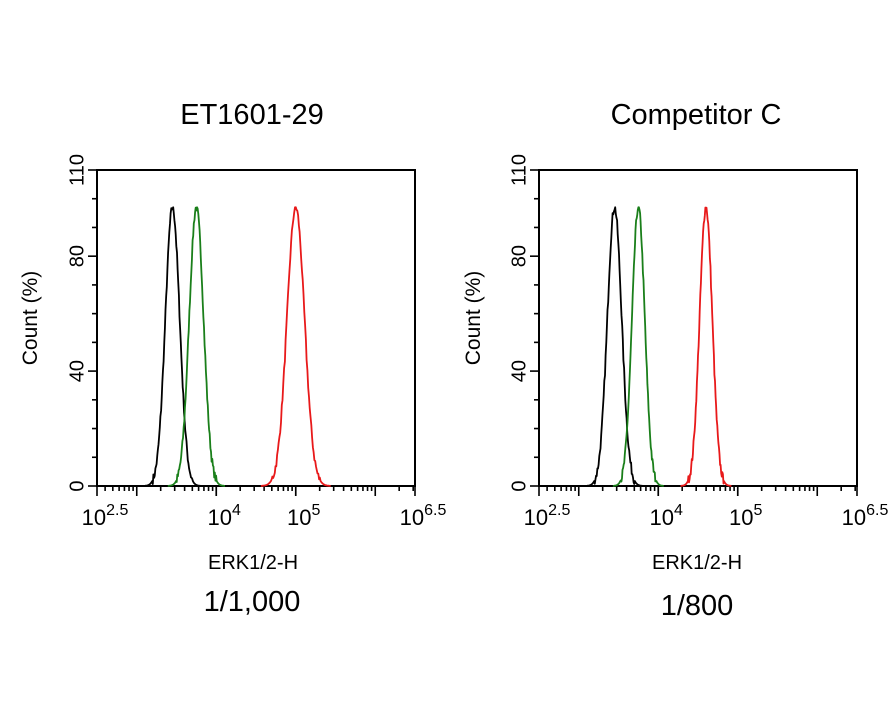 The width and height of the screenshot is (888, 710). What do you see at coordinates (523, 323) in the screenshot?
I see `panel-2-y-ticks: 0 40 80 110` at bounding box center [523, 323].